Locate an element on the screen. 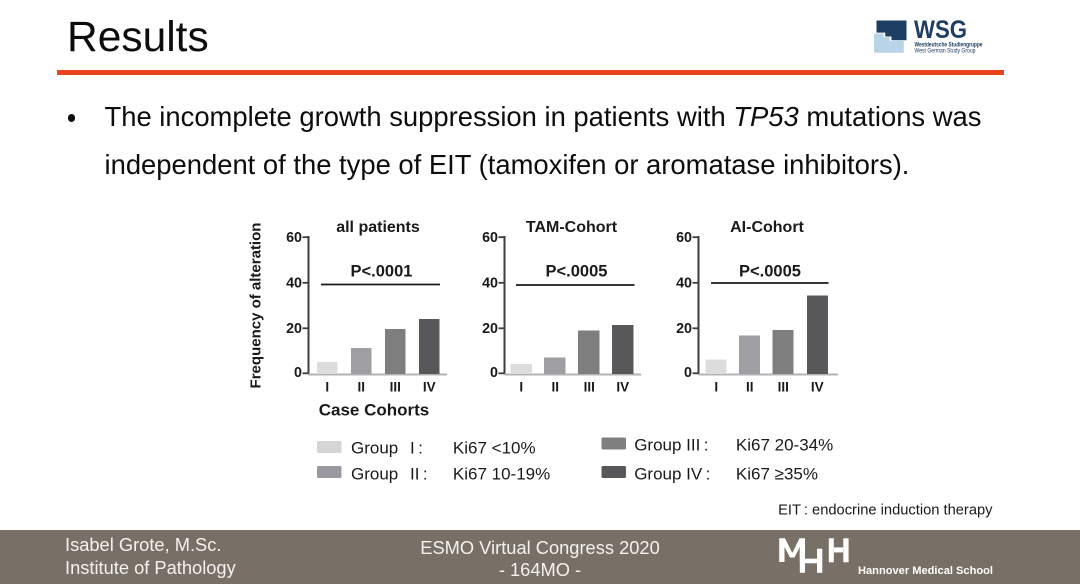 This screenshot has width=1080, height=584. svg-text: Hannover Medical School is located at coordinates (925, 571).